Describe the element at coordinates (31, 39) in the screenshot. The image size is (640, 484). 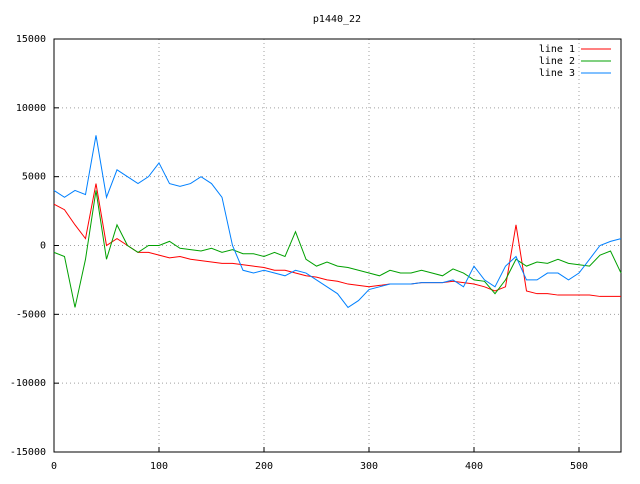
I see `y-tick-label: 15000` at that location.